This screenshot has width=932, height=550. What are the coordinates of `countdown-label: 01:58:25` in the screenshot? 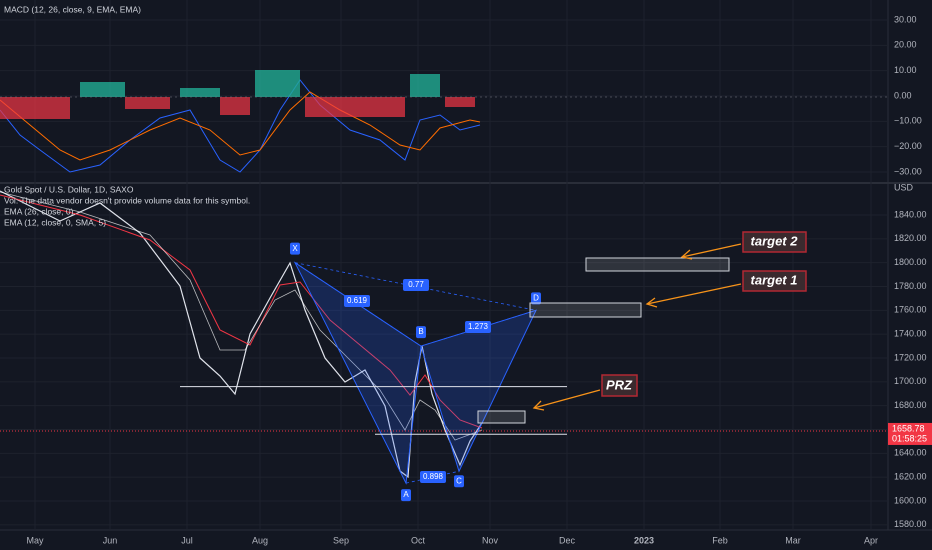 It's located at (909, 438).